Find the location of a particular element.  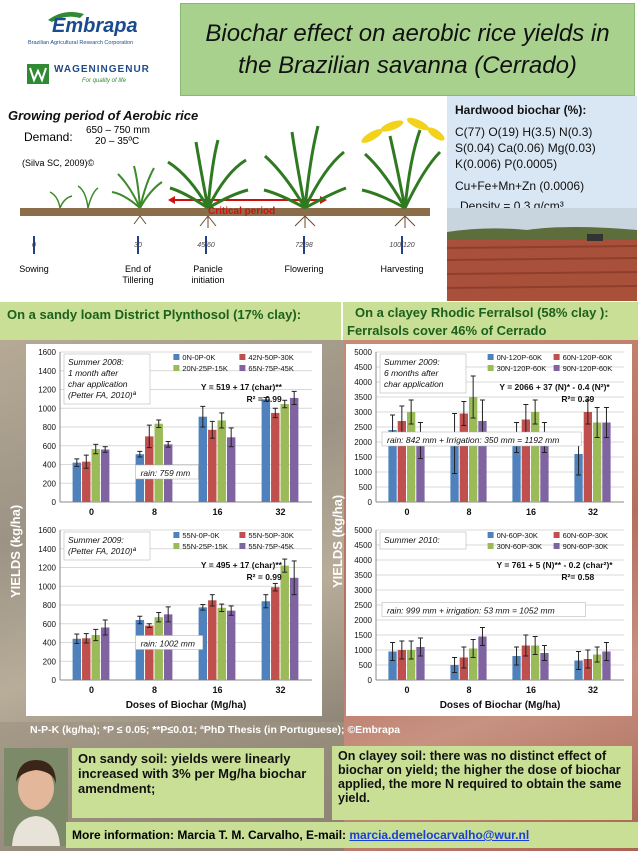

x-tick-label: 0 is located at coordinates (91, 690).